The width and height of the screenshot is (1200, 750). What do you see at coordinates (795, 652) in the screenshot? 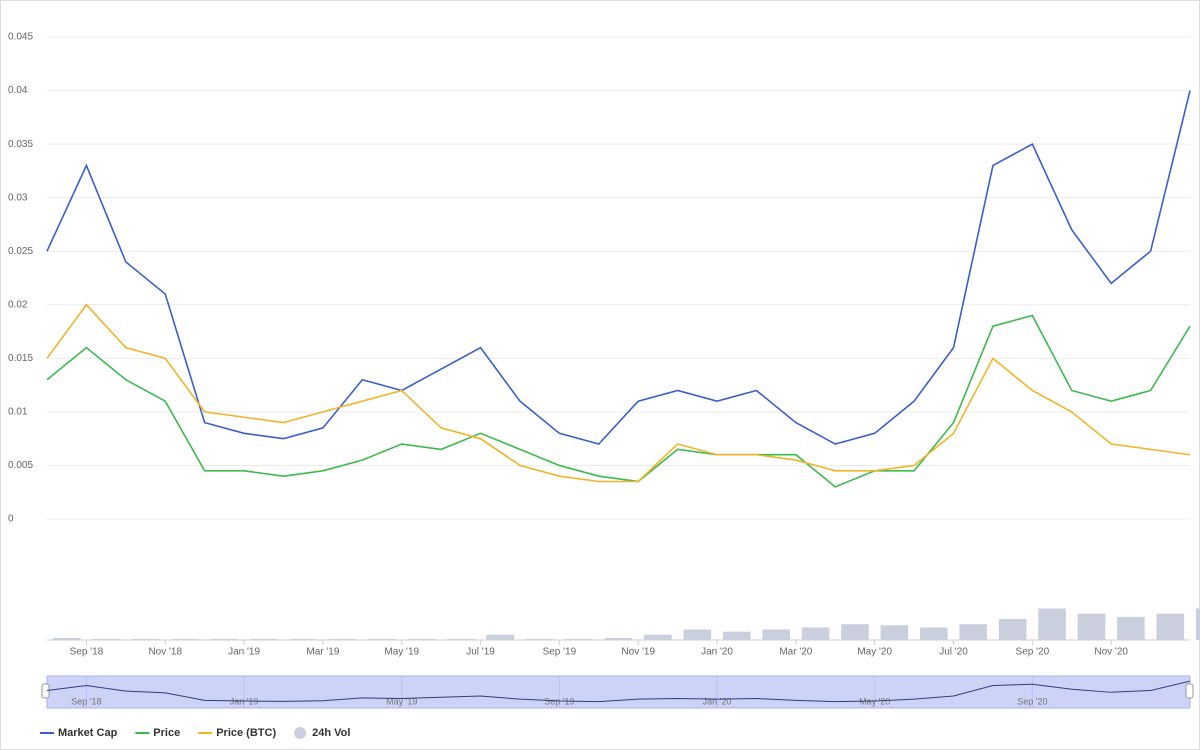
I see `x-tick-label: Mar '20` at bounding box center [795, 652].